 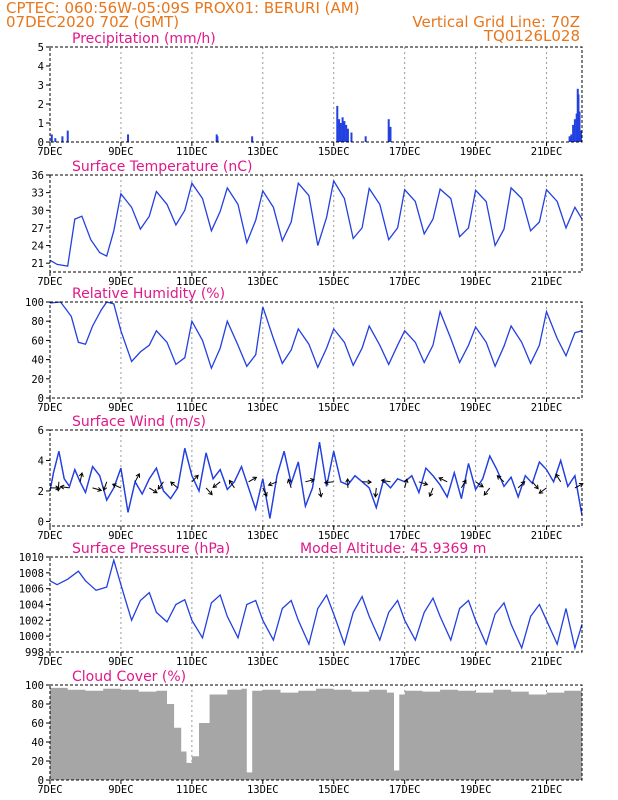 What do you see at coordinates (37, 229) in the screenshot?
I see `y-tick-label: 27` at bounding box center [37, 229].